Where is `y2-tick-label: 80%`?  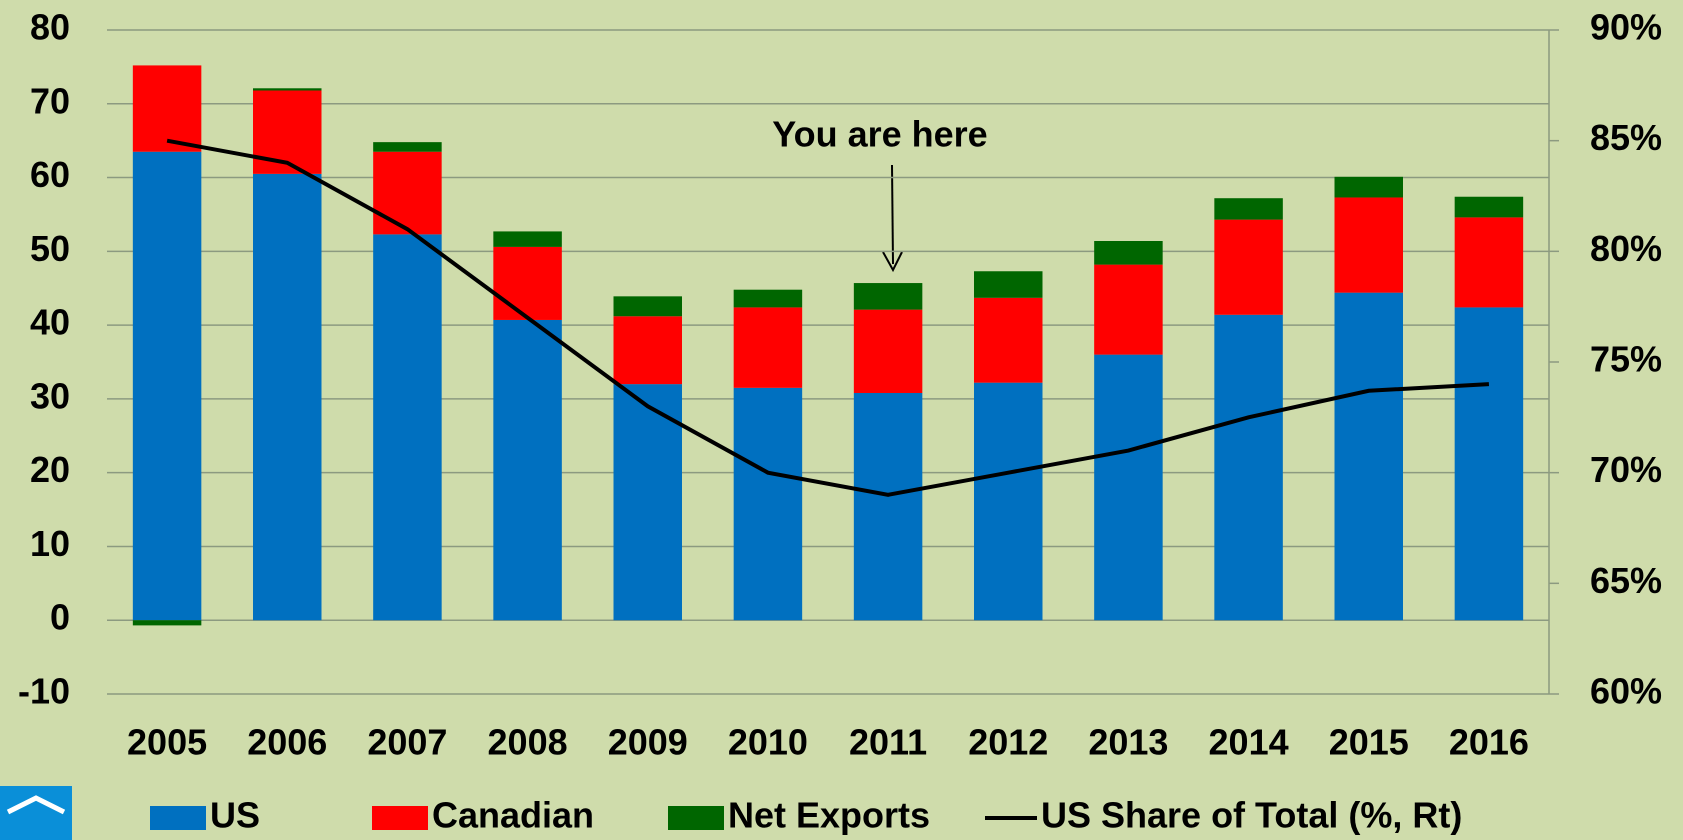 y2-tick-label: 80% is located at coordinates (1626, 248).